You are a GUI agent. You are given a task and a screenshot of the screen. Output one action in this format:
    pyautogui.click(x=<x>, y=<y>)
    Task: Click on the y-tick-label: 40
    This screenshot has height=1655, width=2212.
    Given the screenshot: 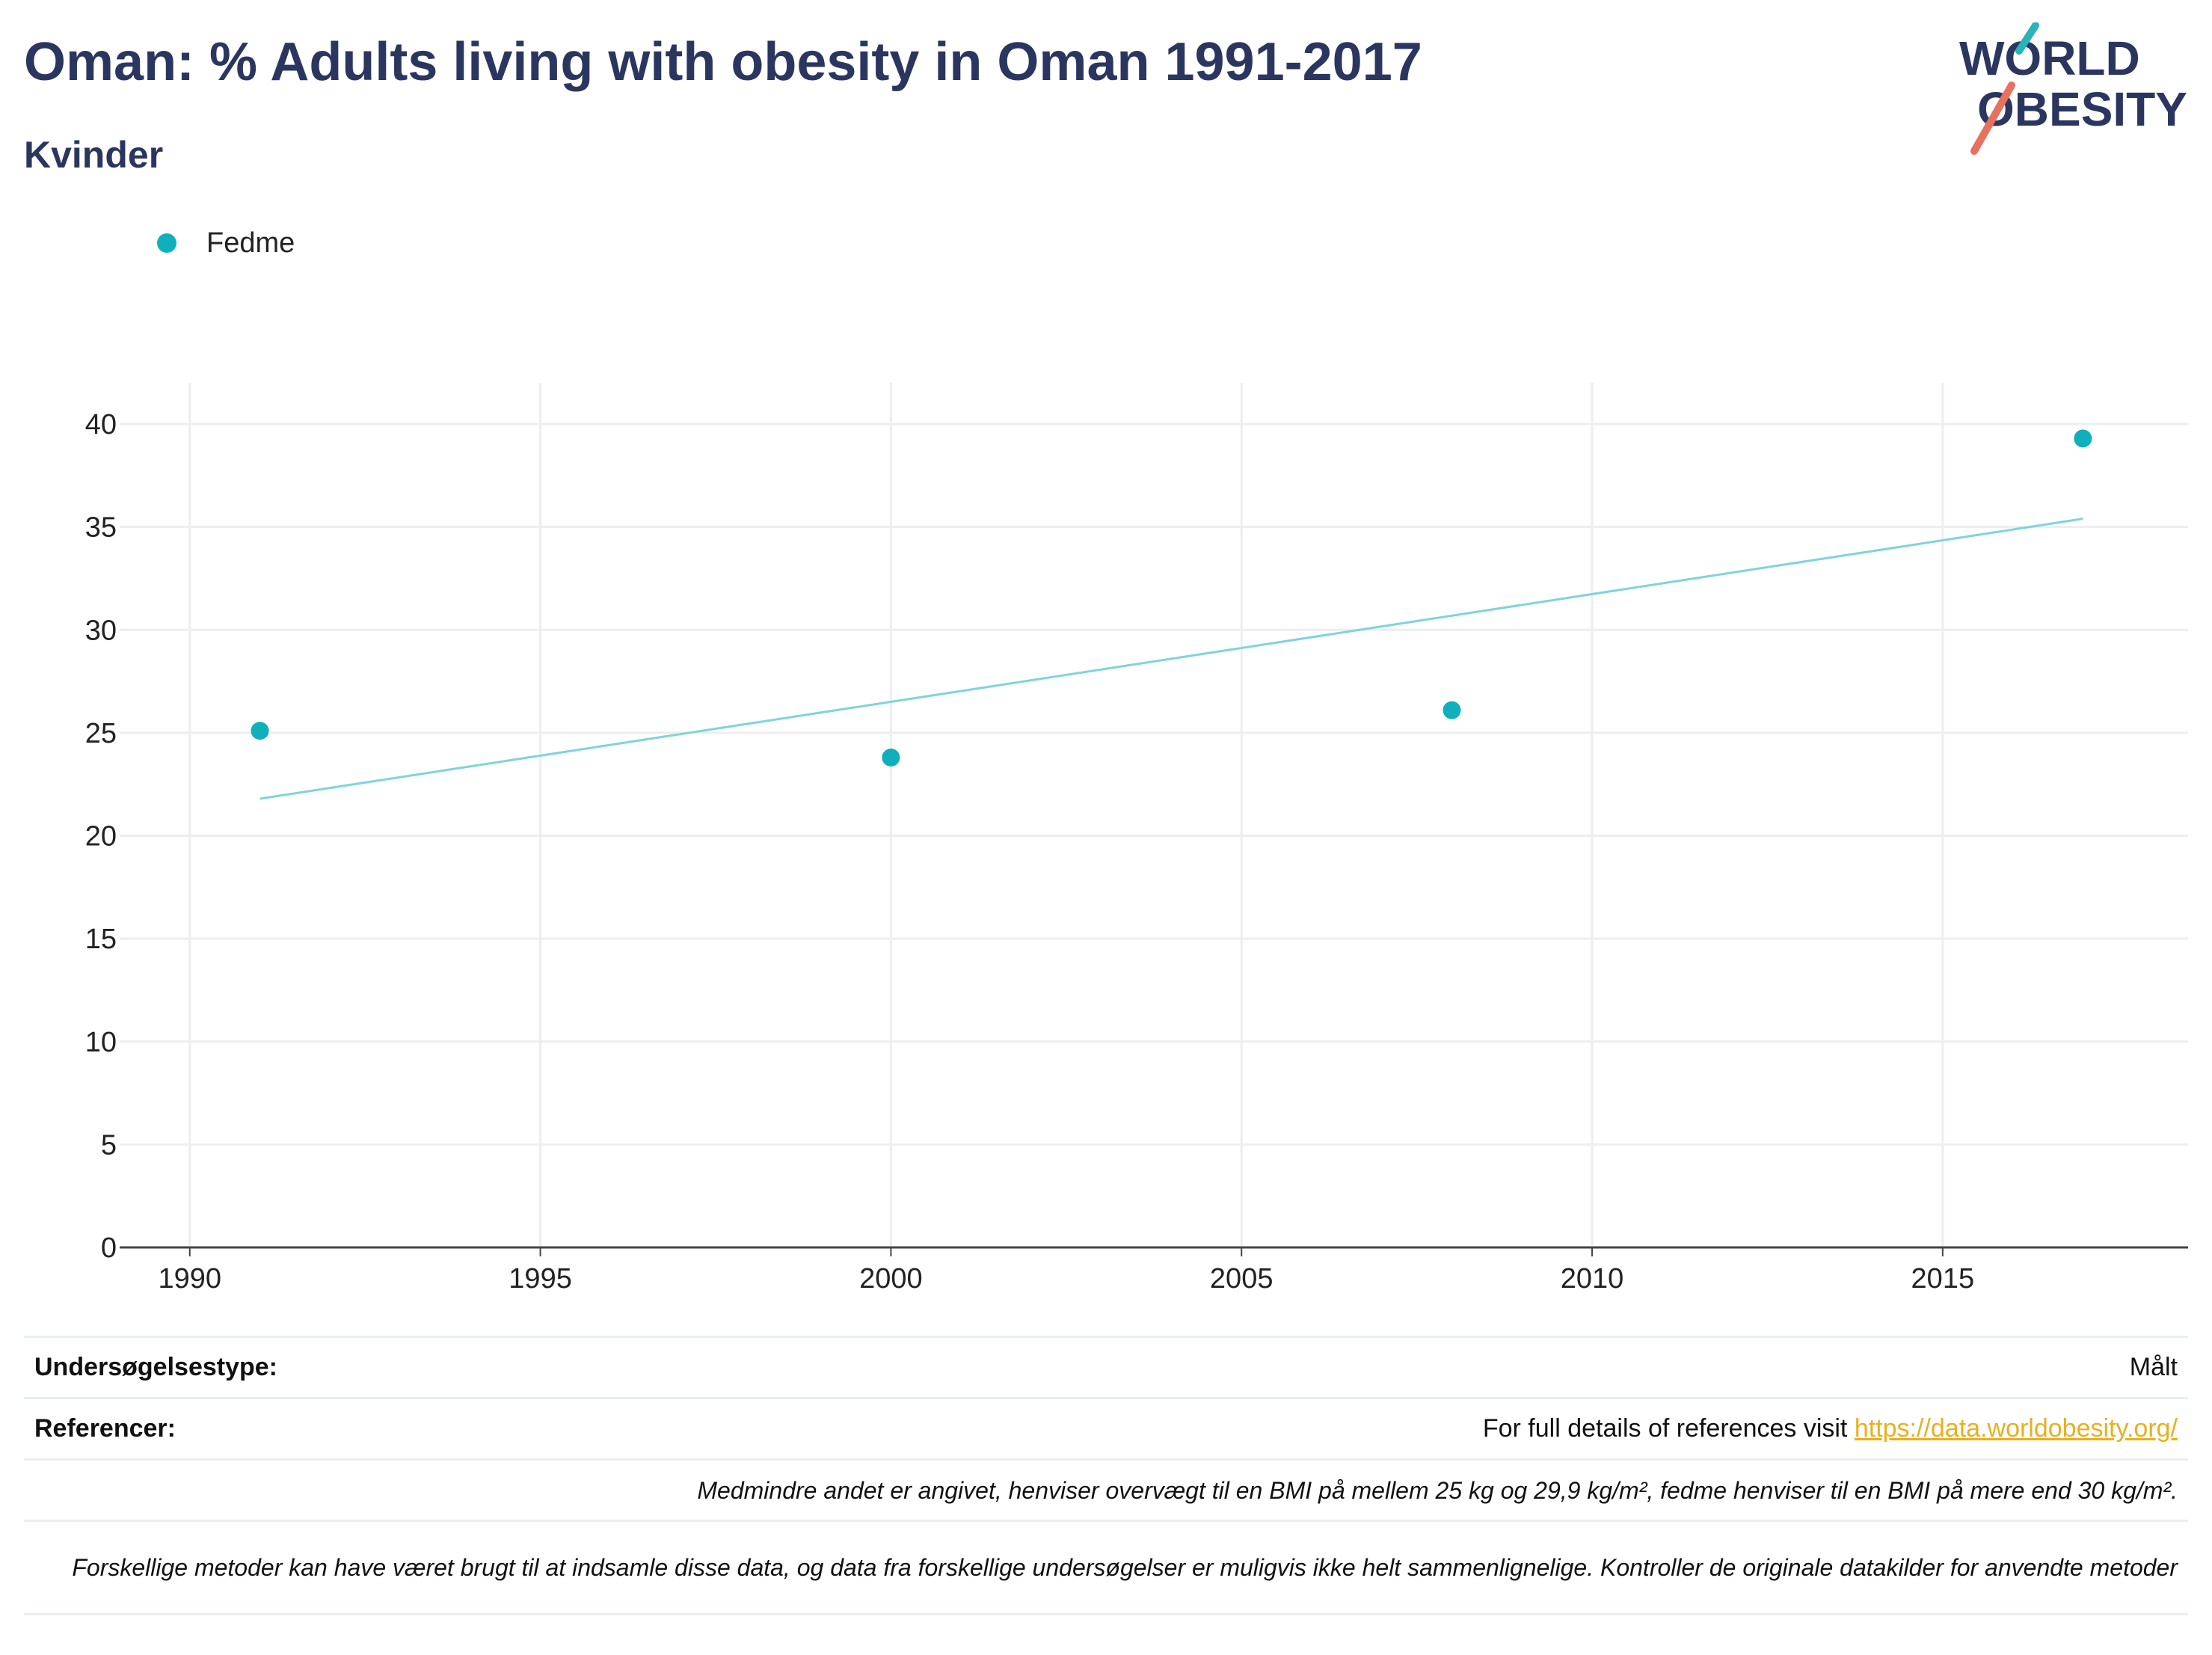 What is the action you would take?
    pyautogui.click(x=101, y=424)
    